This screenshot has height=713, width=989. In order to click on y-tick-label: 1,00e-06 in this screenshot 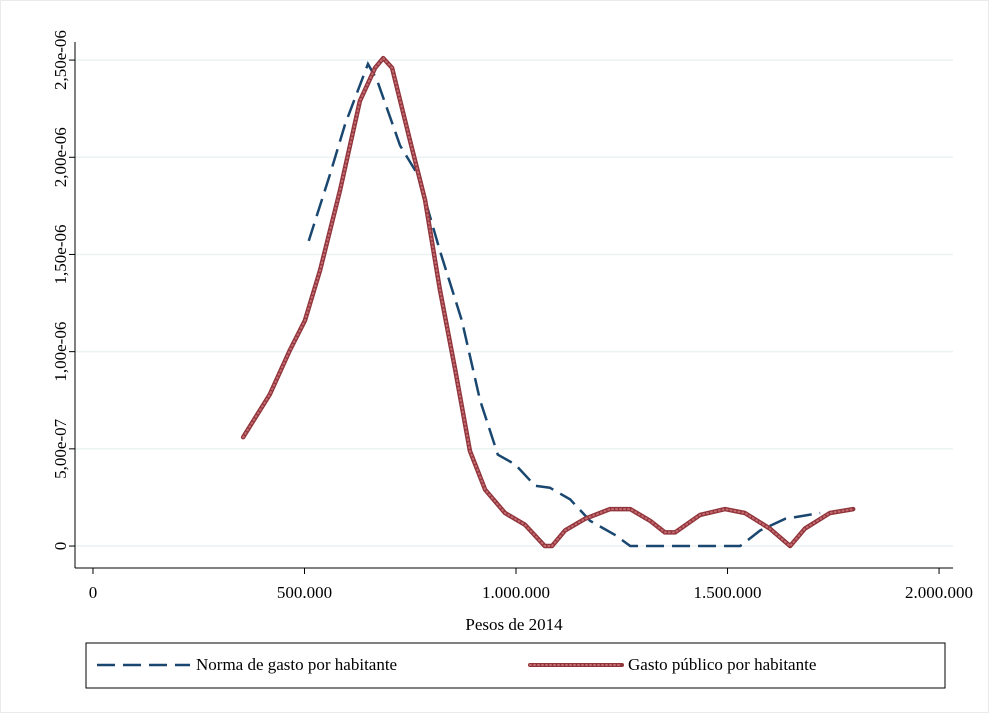, I will do `click(60, 352)`.